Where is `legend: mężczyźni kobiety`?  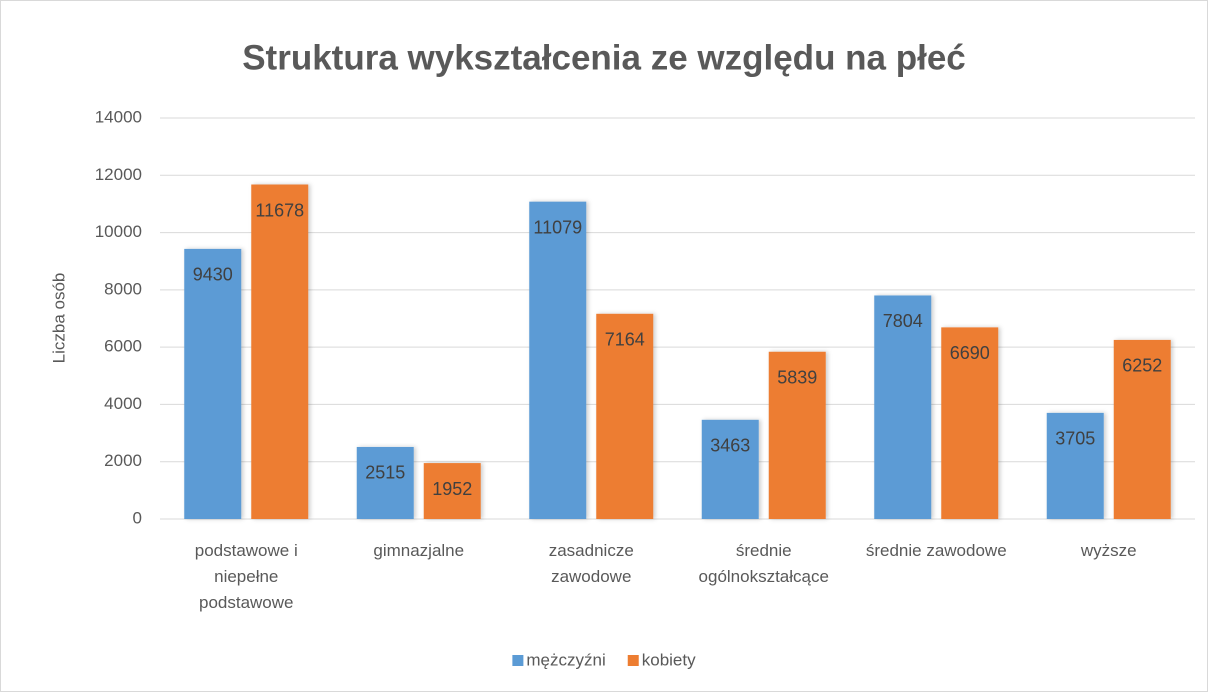 legend: mężczyźni kobiety is located at coordinates (604, 659).